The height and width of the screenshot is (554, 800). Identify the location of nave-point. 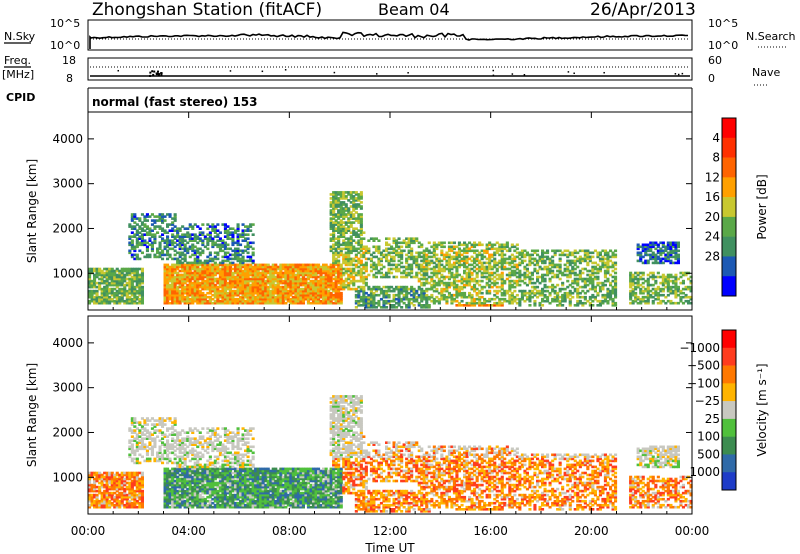
(153, 74).